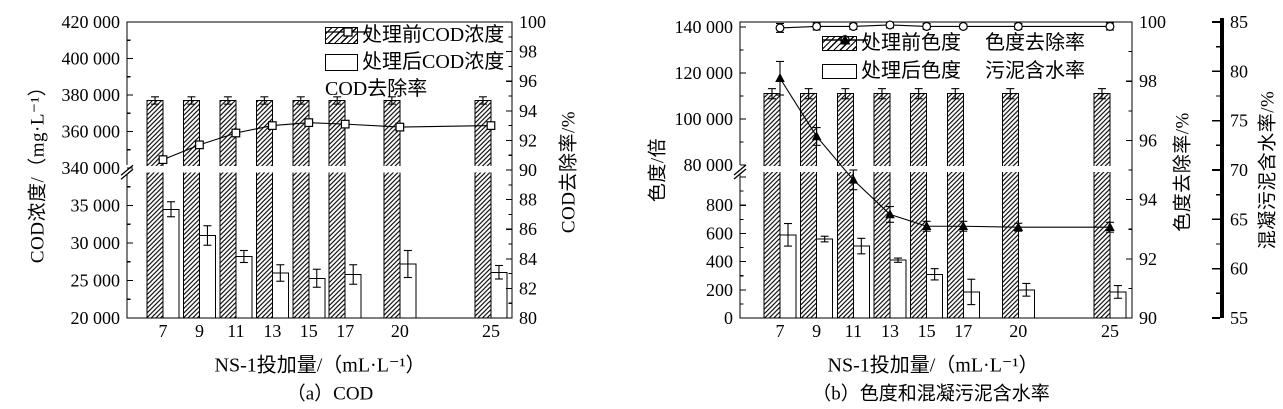 Image resolution: width=1283 pixels, height=409 pixels. I want to click on legend-row: 处理前色度 色度去除率, so click(953, 43).